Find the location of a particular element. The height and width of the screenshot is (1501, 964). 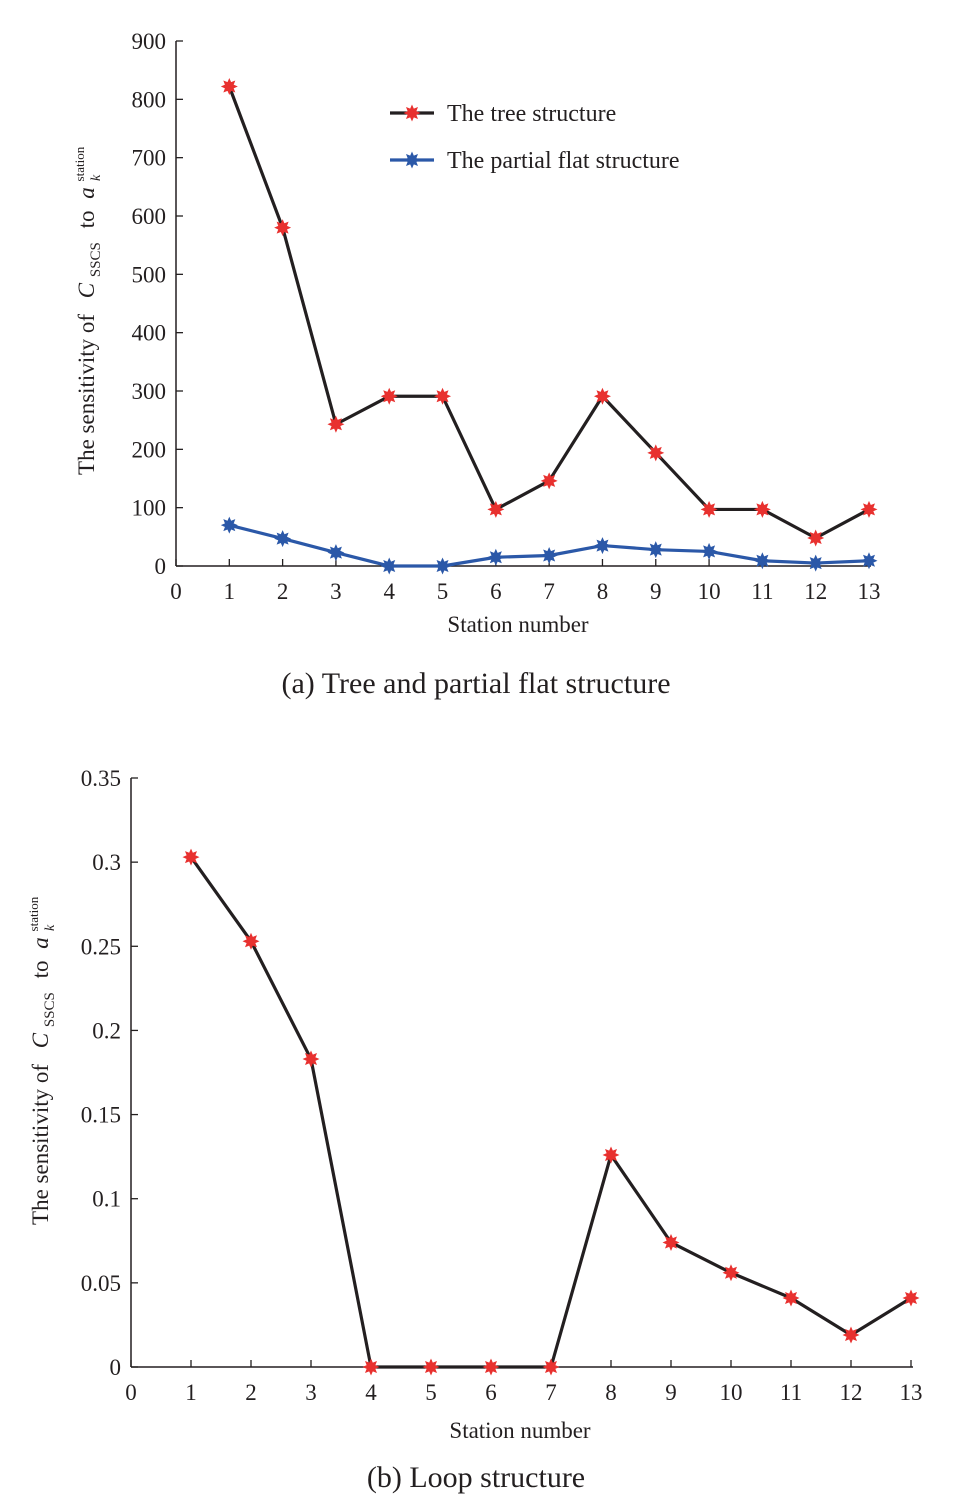

chart-a-x-tick-label: 3 is located at coordinates (336, 591).